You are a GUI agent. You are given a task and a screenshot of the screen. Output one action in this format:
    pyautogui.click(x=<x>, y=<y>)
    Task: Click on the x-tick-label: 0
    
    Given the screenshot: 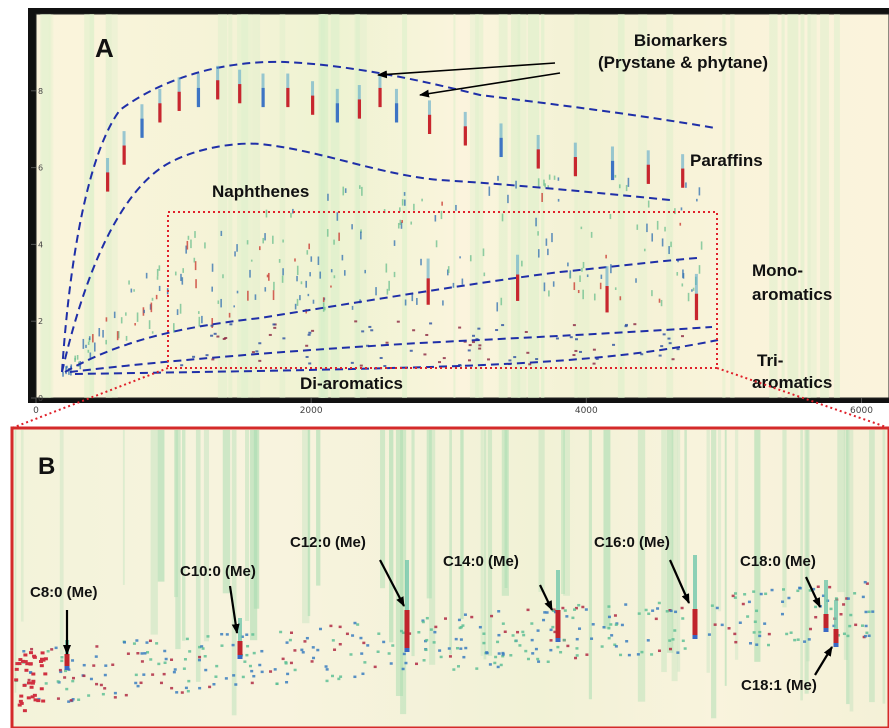 What is the action you would take?
    pyautogui.click(x=36, y=411)
    